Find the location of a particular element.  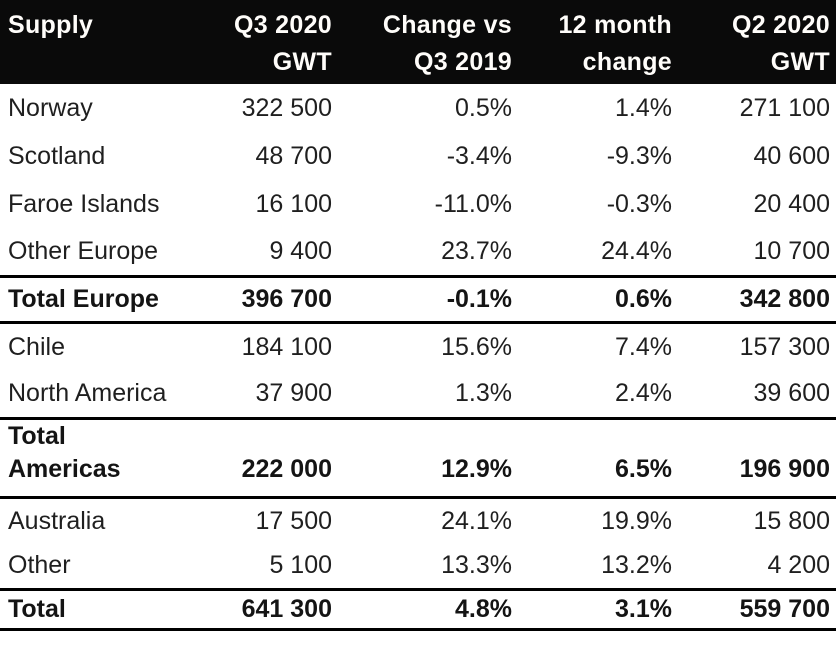

cell-12-month-change: 24.4% is located at coordinates (636, 251).